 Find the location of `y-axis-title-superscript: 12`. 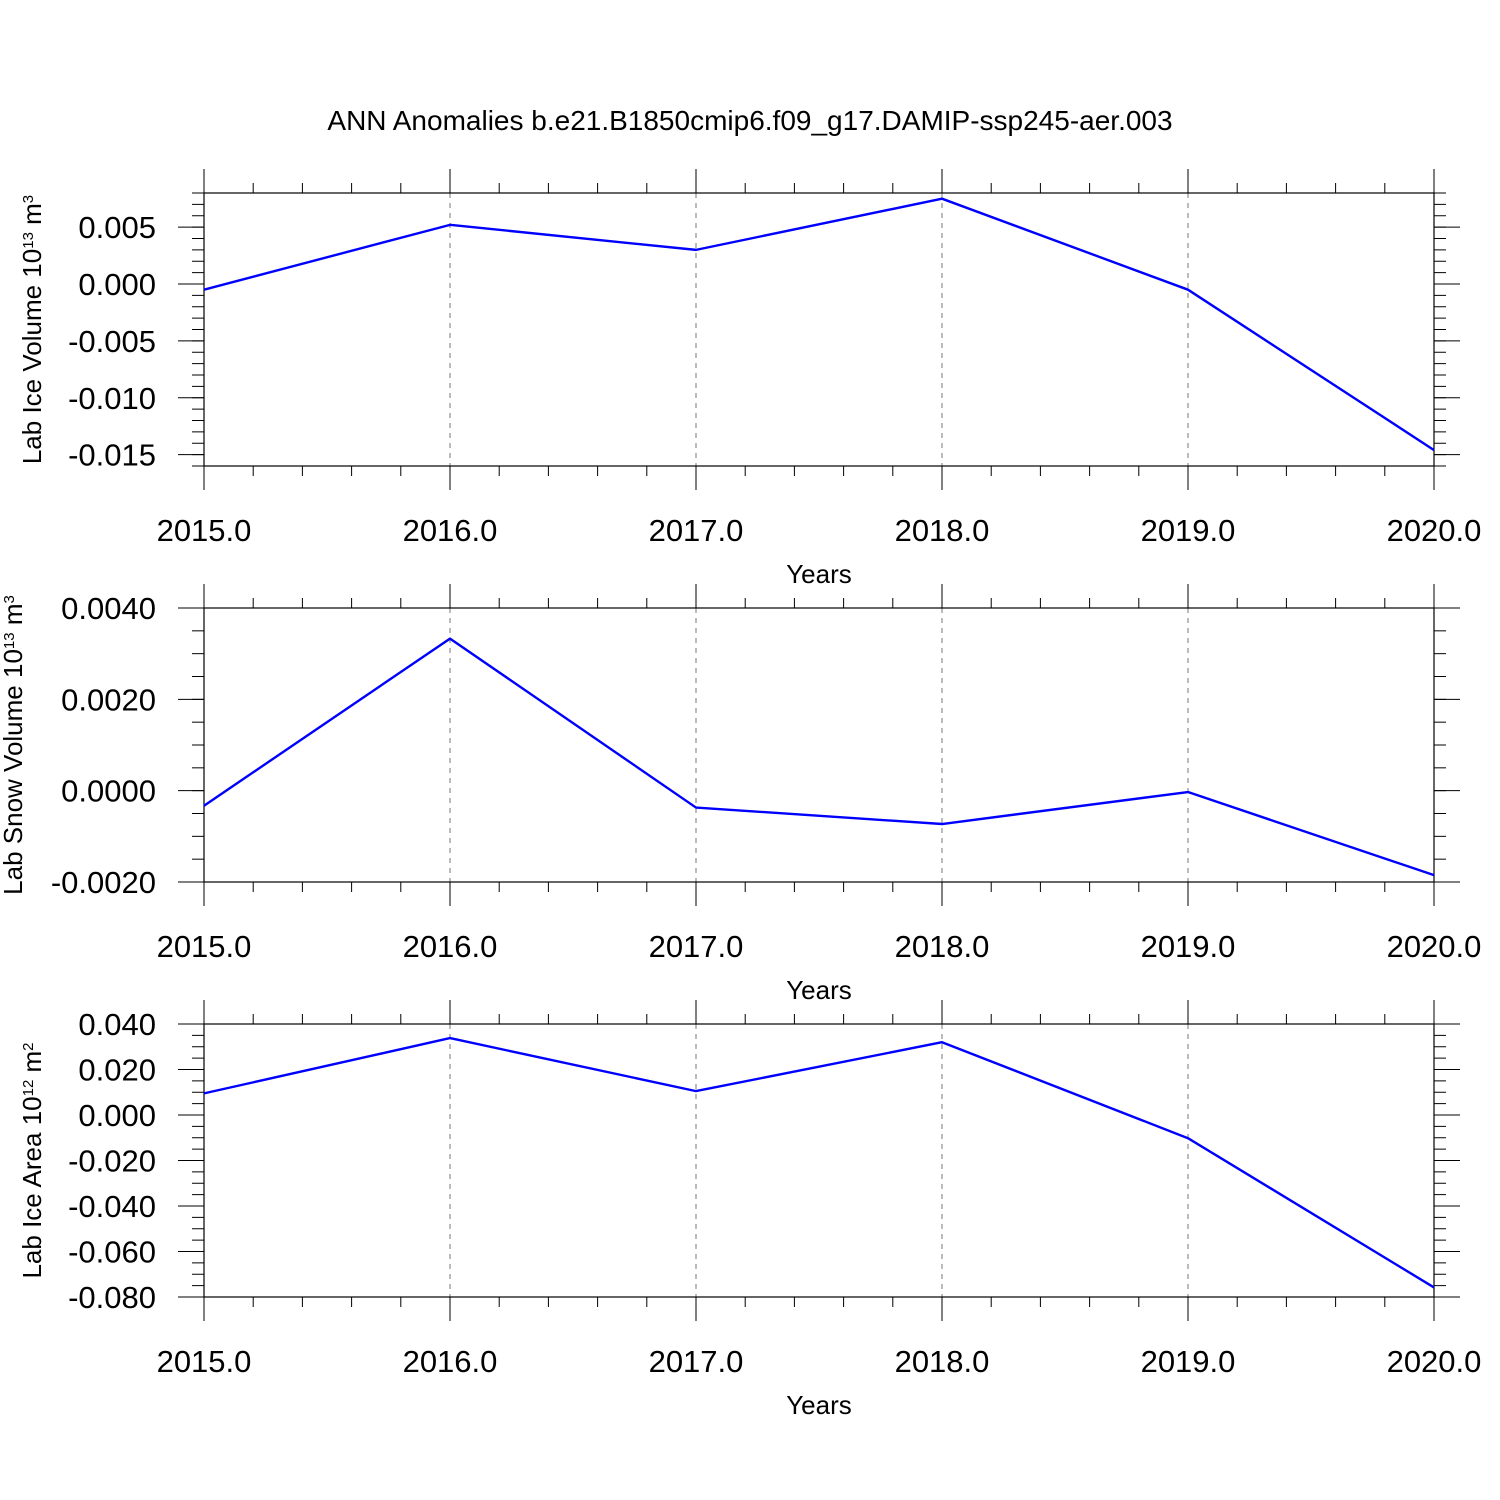

y-axis-title-superscript: 12 is located at coordinates (28, 1088).